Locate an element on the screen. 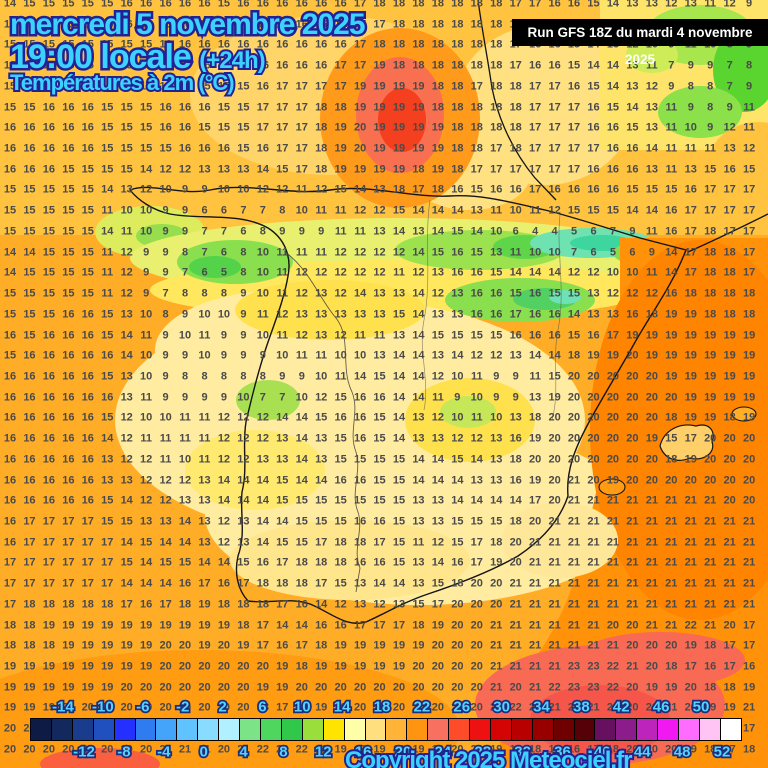 Image resolution: width=768 pixels, height=768 pixels. temp-value: 7 is located at coordinates (612, 231).